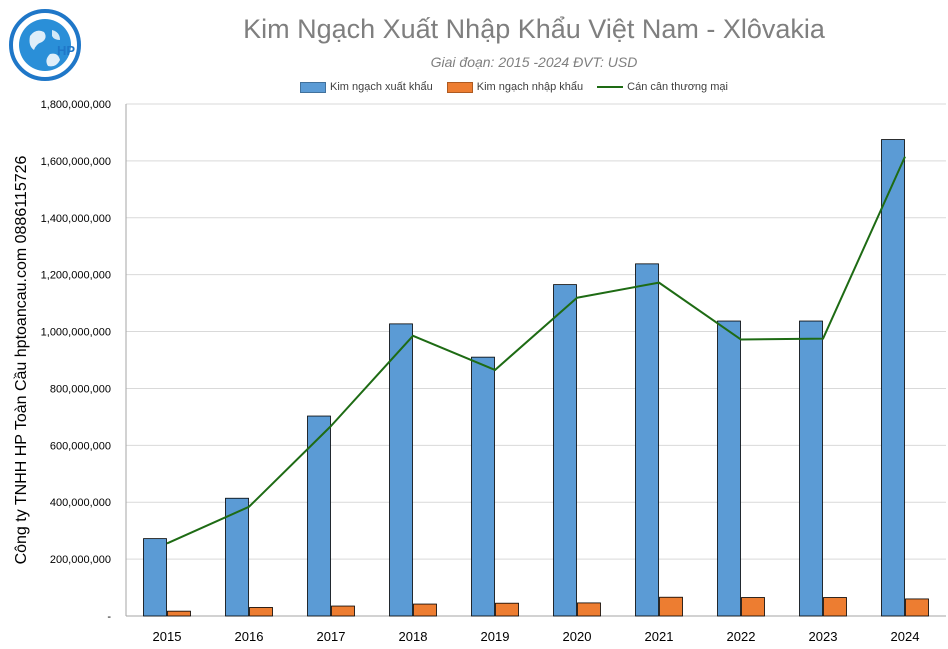 This screenshot has width=948, height=649. Describe the element at coordinates (530, 87) in the screenshot. I see `legend-label-import: Kim ngạch nhập khẩu` at that location.